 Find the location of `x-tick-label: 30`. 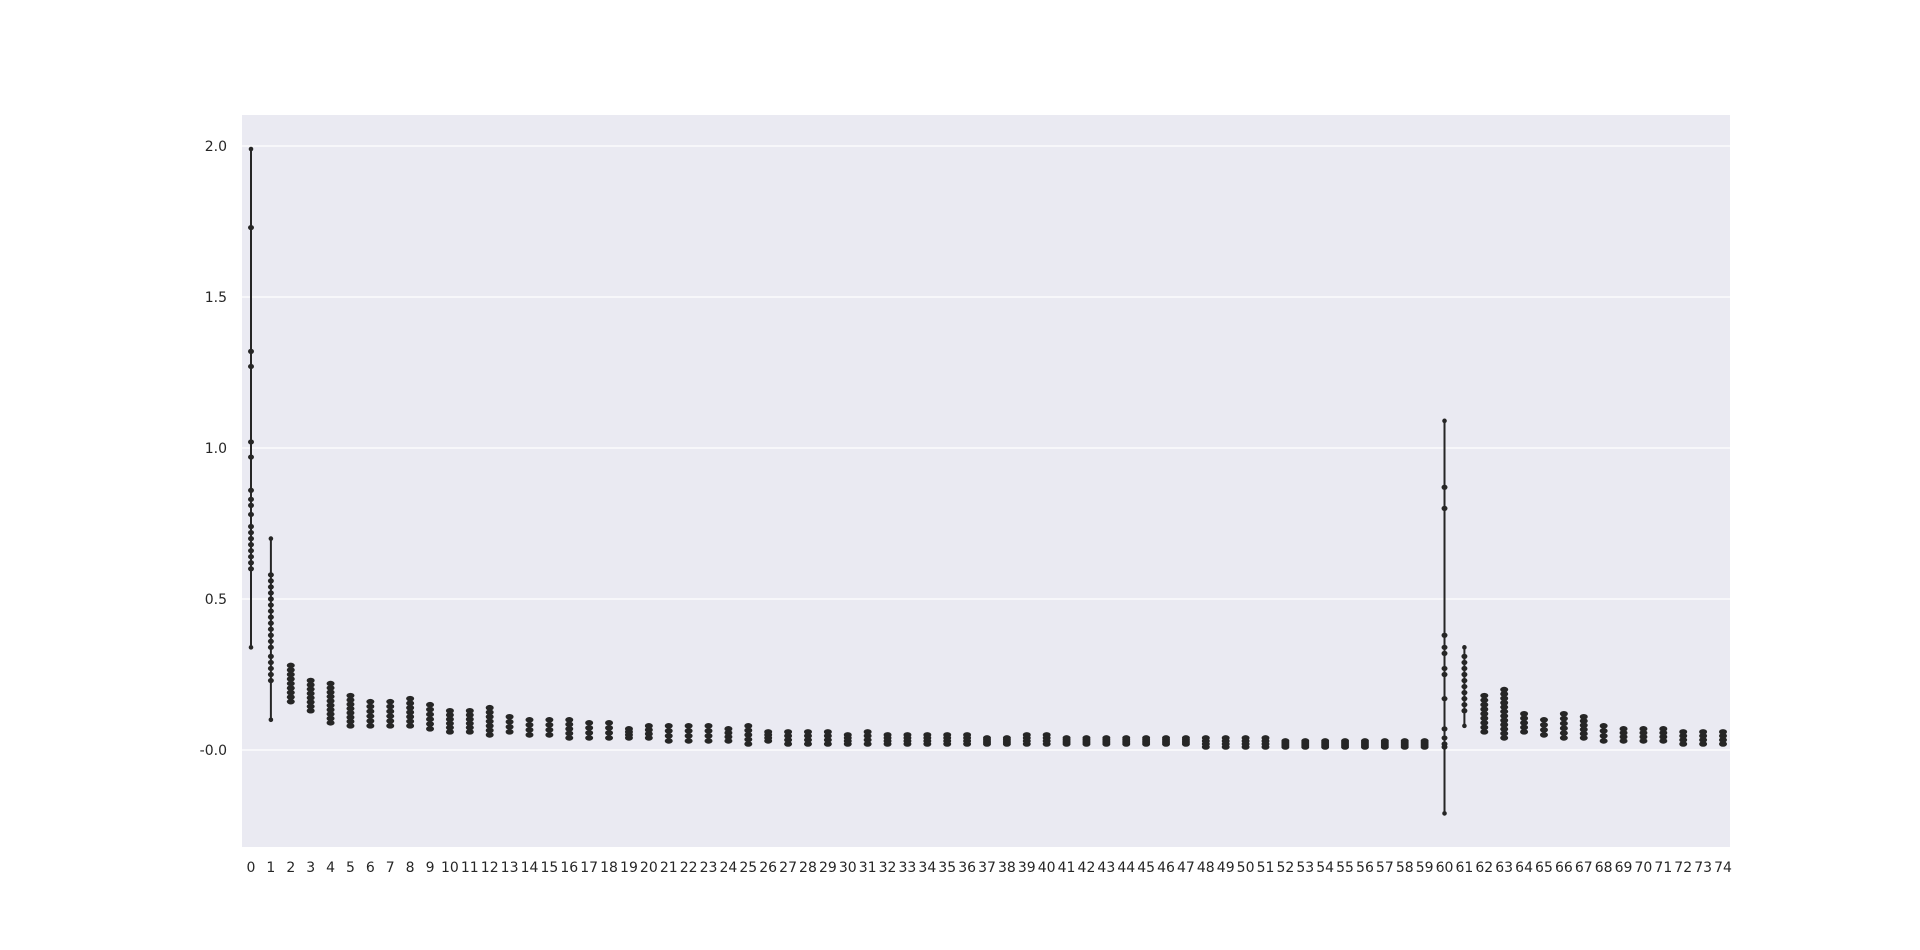

x-tick-label: 30 is located at coordinates (848, 868).